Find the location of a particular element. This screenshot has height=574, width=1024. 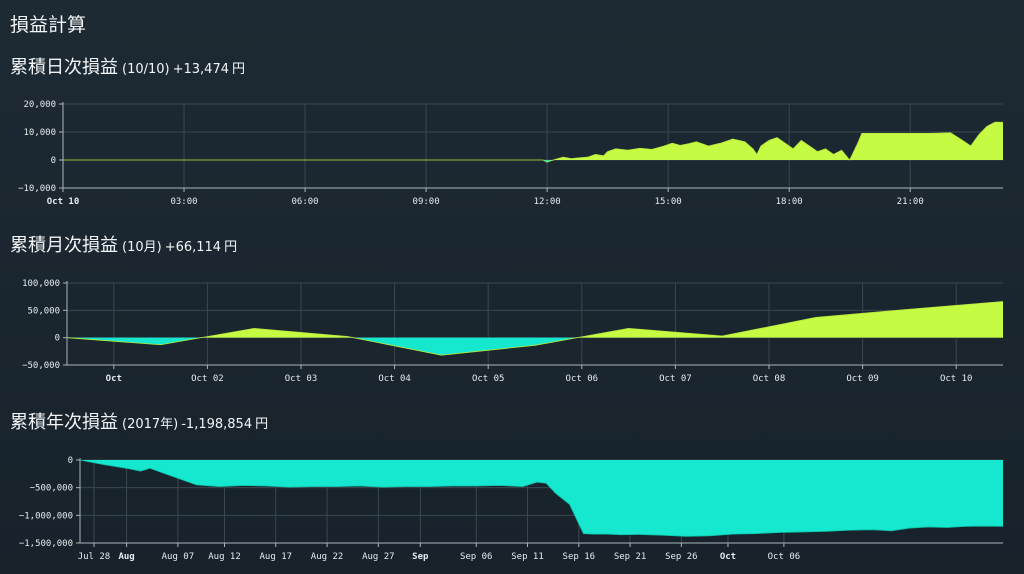

monthly-pnl-unit: 円 is located at coordinates (231, 247).